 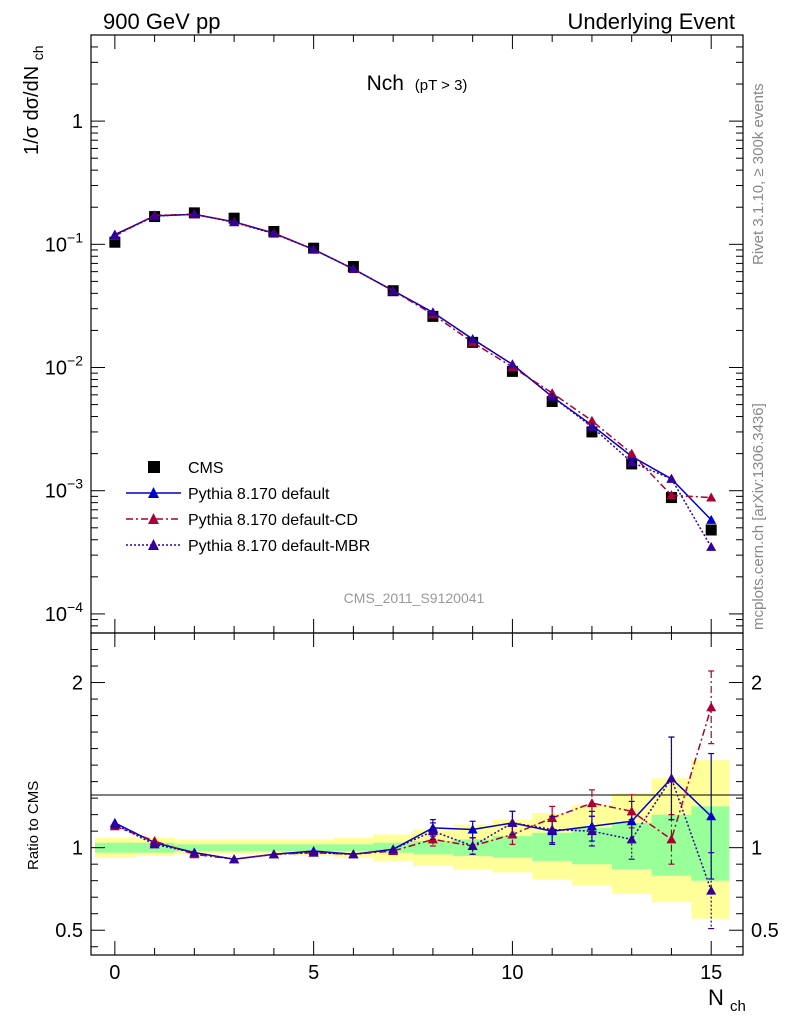 I want to click on x-axis-label: N ch, so click(x=727, y=1000).